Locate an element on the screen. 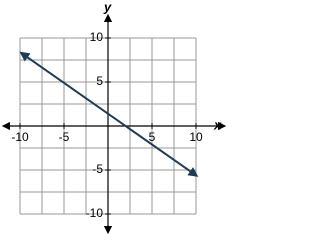 Image resolution: width=320 pixels, height=240 pixels. x-axis-label: x is located at coordinates (217, 124).